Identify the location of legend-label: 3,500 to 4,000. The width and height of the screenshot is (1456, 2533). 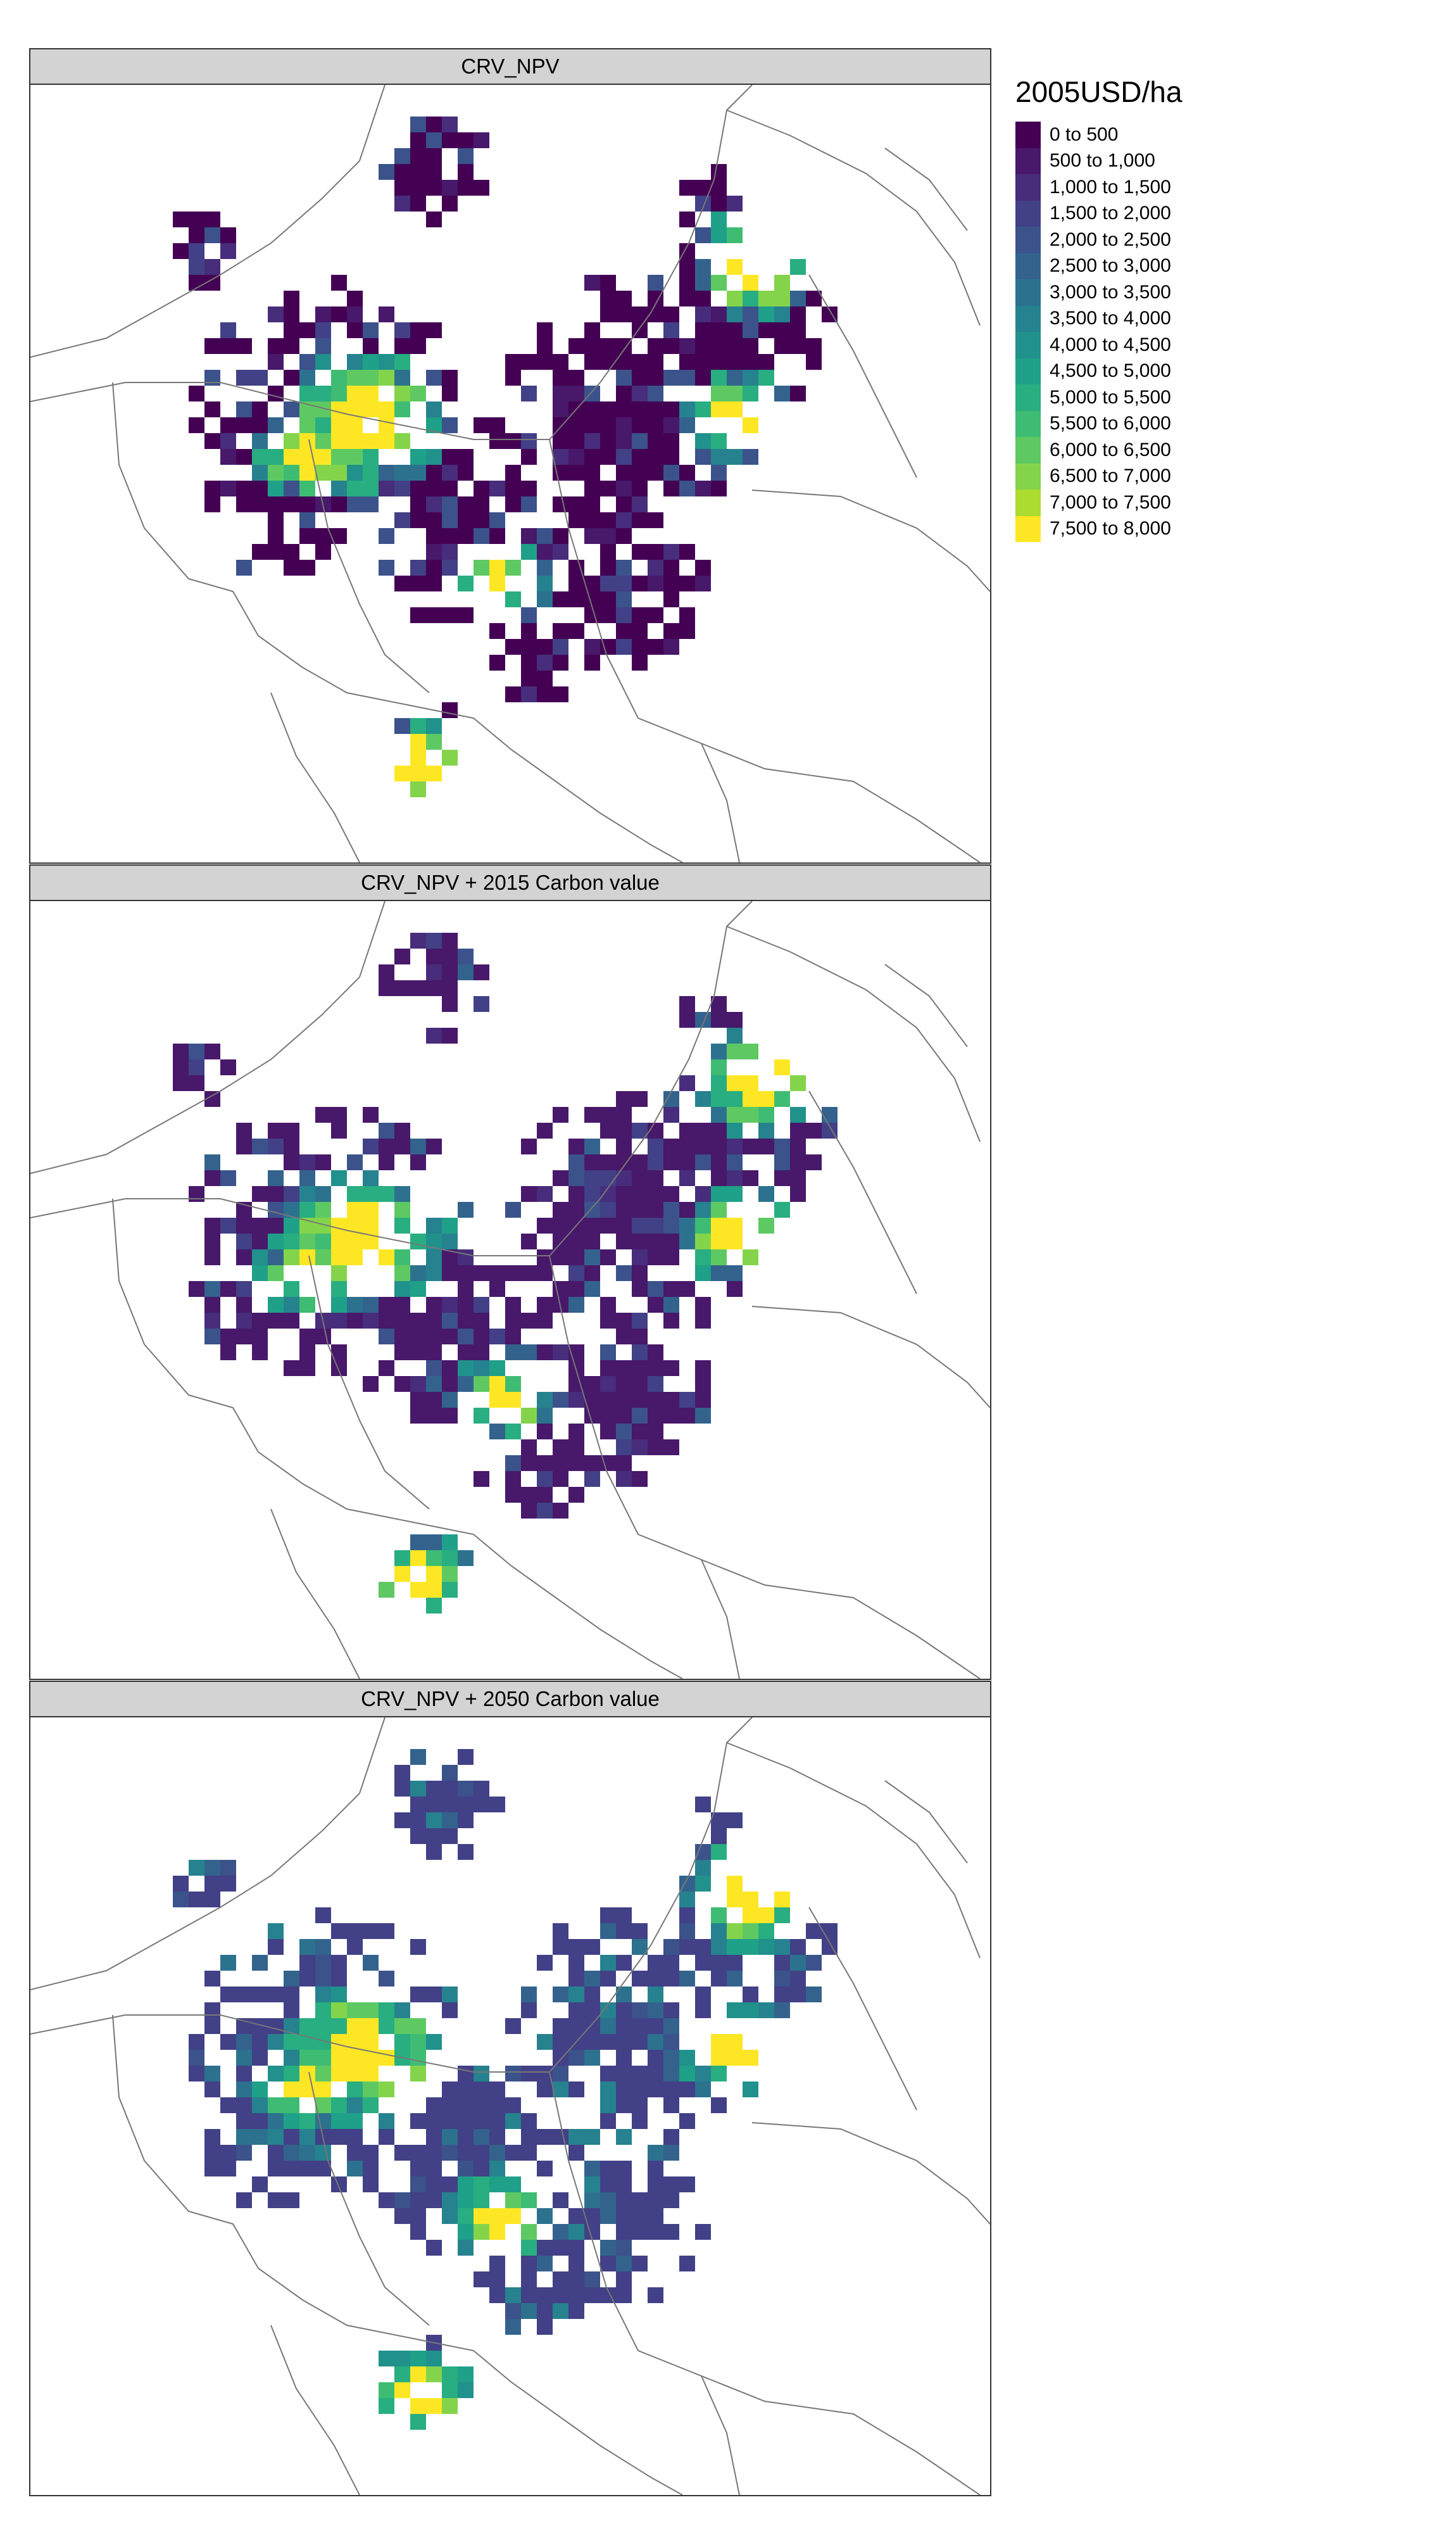
(1110, 318).